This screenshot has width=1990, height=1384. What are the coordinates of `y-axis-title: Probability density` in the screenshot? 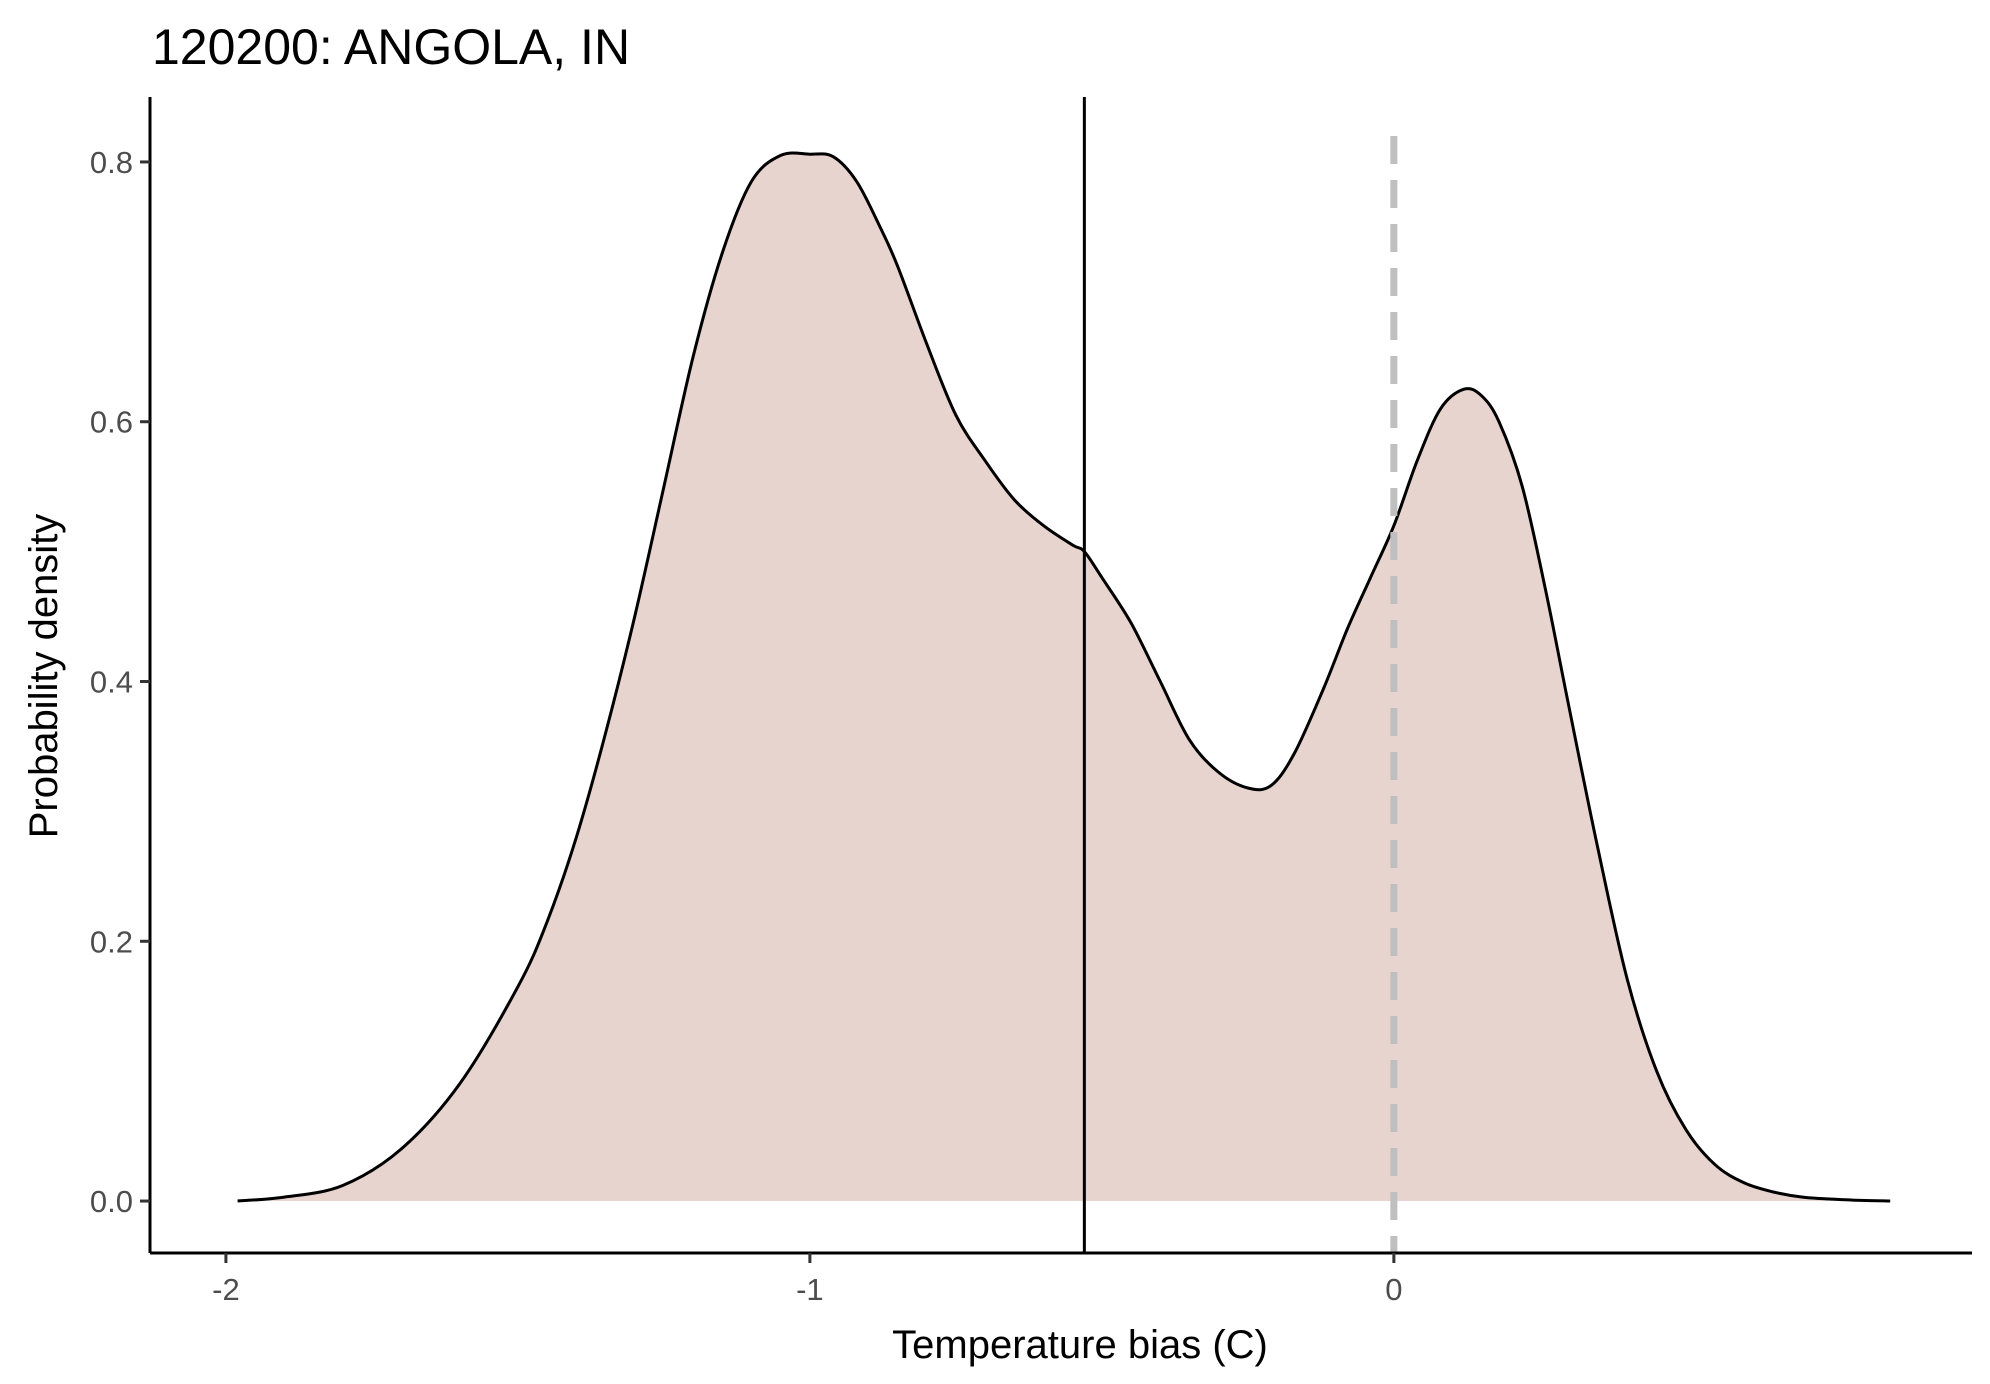 It's located at (44, 676).